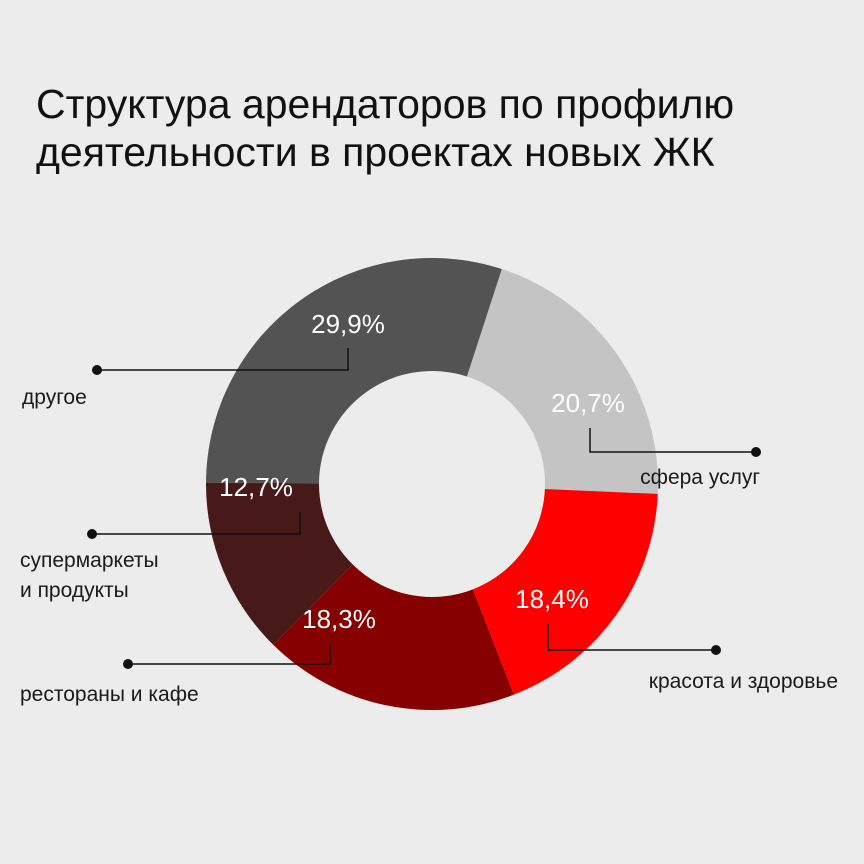 The height and width of the screenshot is (864, 864). I want to click on chart-title-line-2: деятельности в проектах новых ЖК, so click(375, 152).